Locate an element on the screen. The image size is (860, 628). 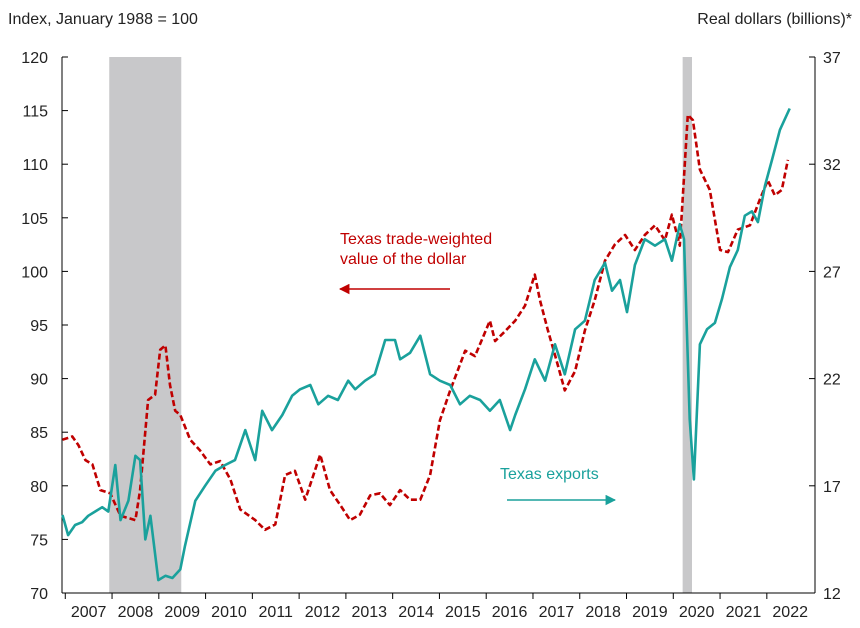
y-tick-label: 100 is located at coordinates (34, 272).